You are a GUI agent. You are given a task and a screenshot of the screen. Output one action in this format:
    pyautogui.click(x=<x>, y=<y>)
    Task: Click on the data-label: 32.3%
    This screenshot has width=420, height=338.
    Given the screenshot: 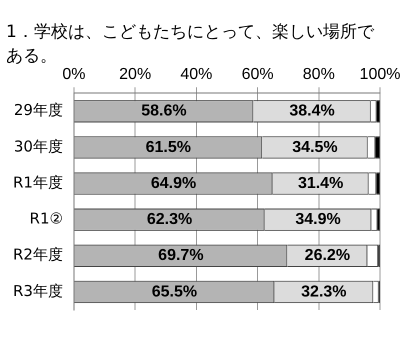 What is the action you would take?
    pyautogui.click(x=324, y=291)
    